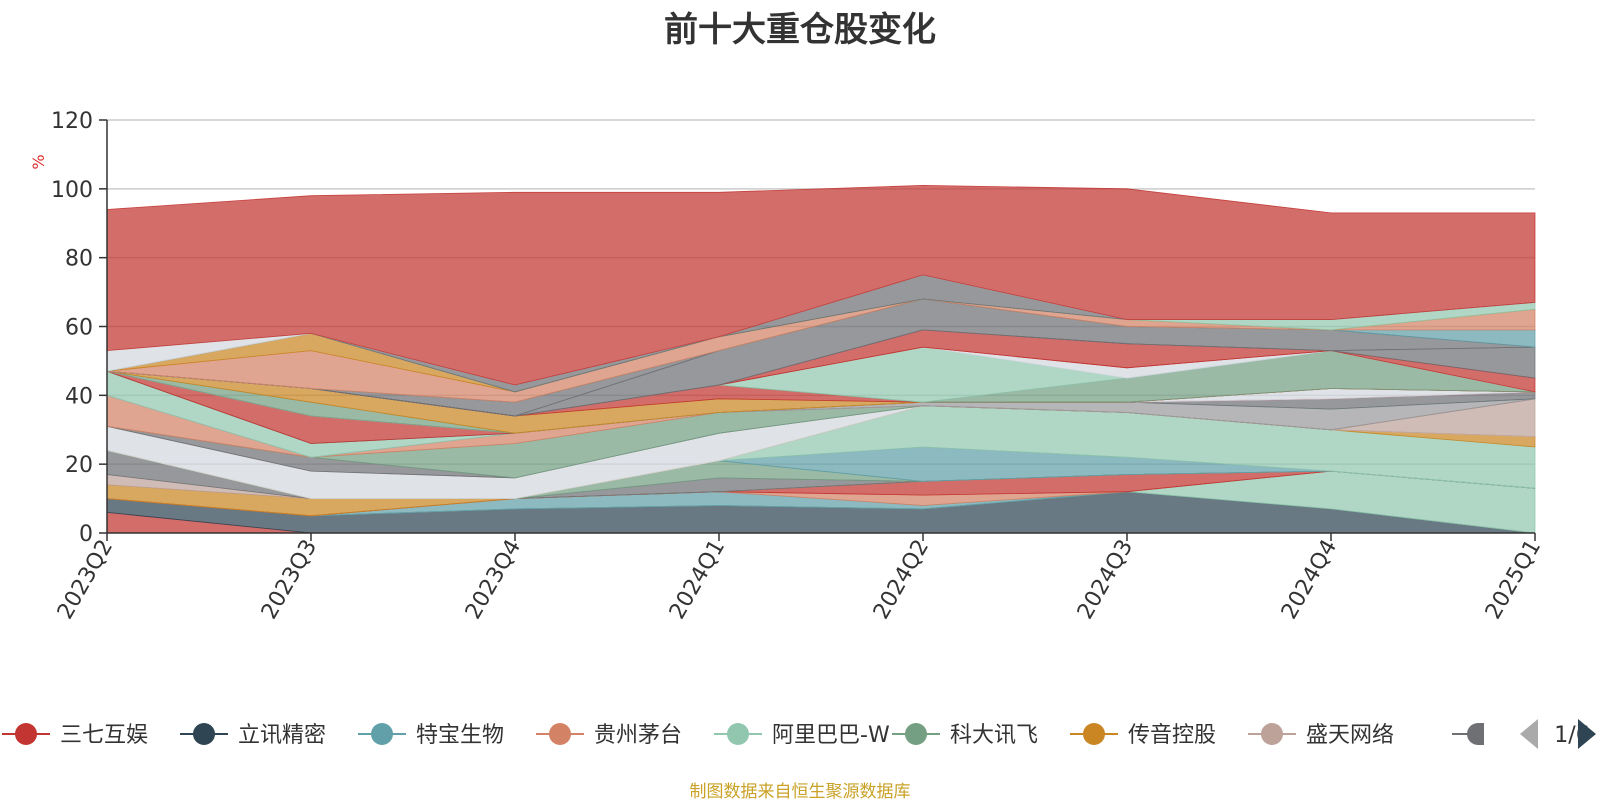  What do you see at coordinates (800, 30) in the screenshot?
I see `chart-title: 前十大重仓股变化` at bounding box center [800, 30].